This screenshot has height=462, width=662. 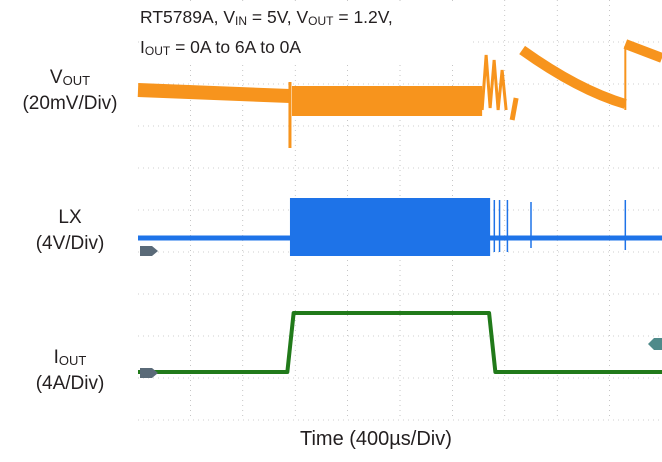 What do you see at coordinates (214, 93) in the screenshot?
I see `vout-trace-idle` at bounding box center [214, 93].